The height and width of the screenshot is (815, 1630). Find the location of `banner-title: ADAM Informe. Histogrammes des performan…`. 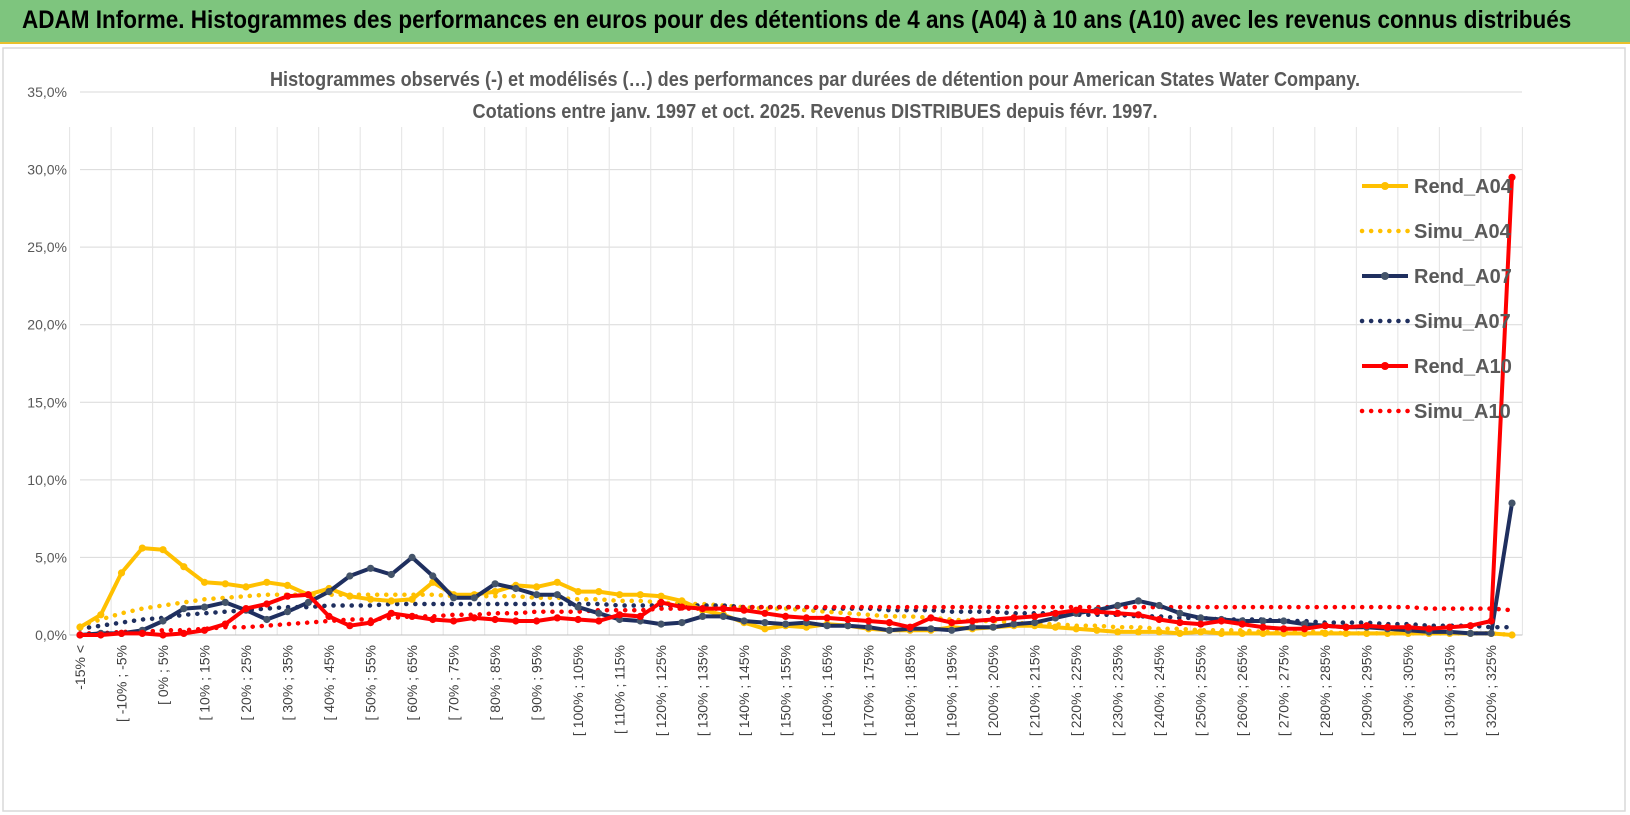

banner-title: ADAM Informe. Histogrammes des performan… is located at coordinates (797, 20).